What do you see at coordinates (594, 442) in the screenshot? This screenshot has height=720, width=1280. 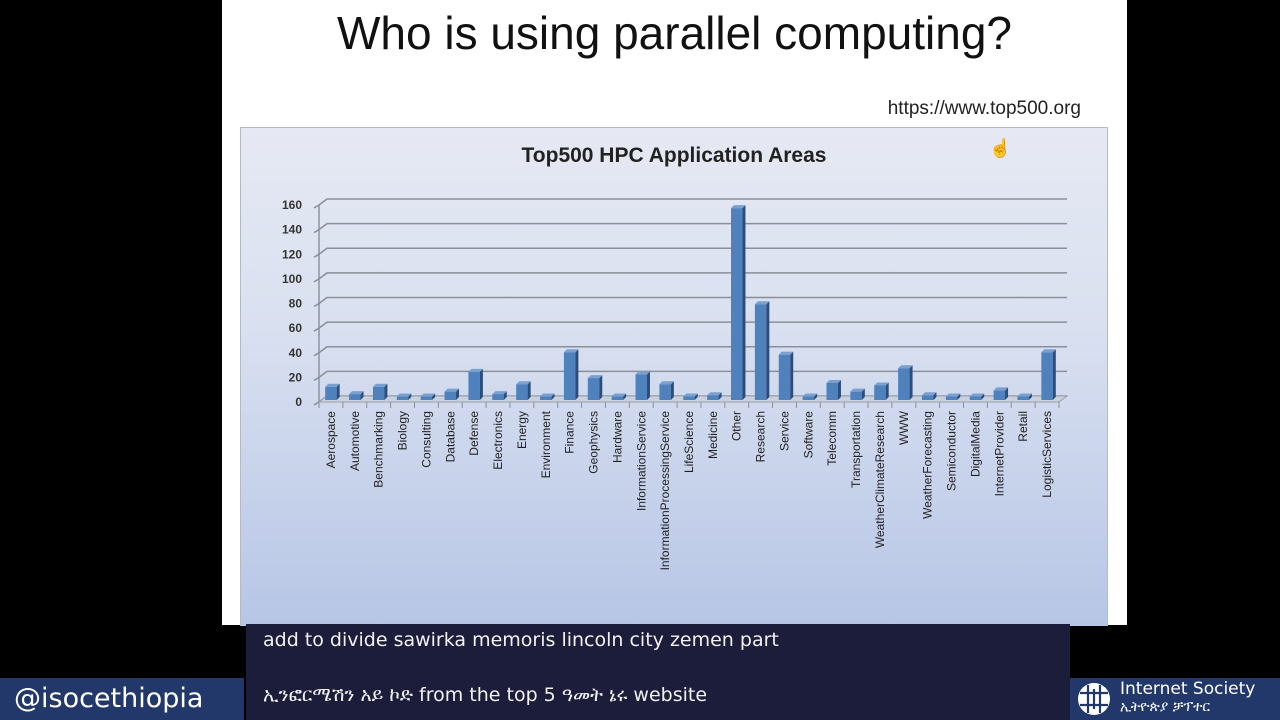 I see `x-tick-label: Geophysics` at bounding box center [594, 442].